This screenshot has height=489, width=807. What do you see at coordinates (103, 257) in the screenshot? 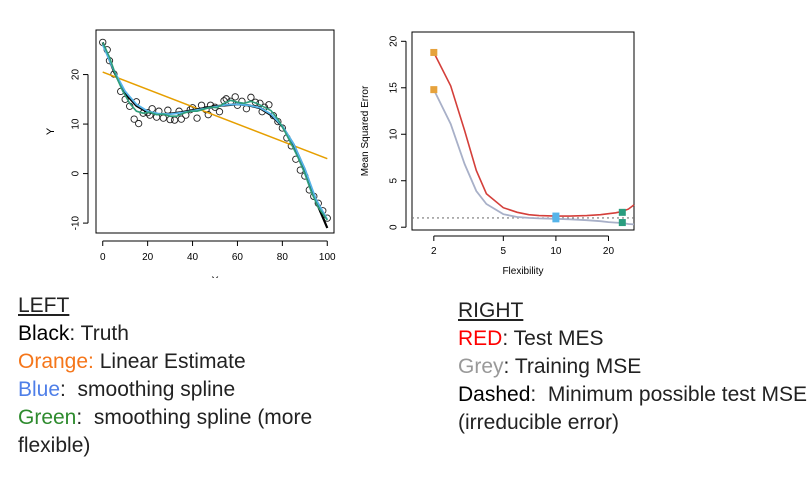
I see `left-x-tick-label: 0` at bounding box center [103, 257].